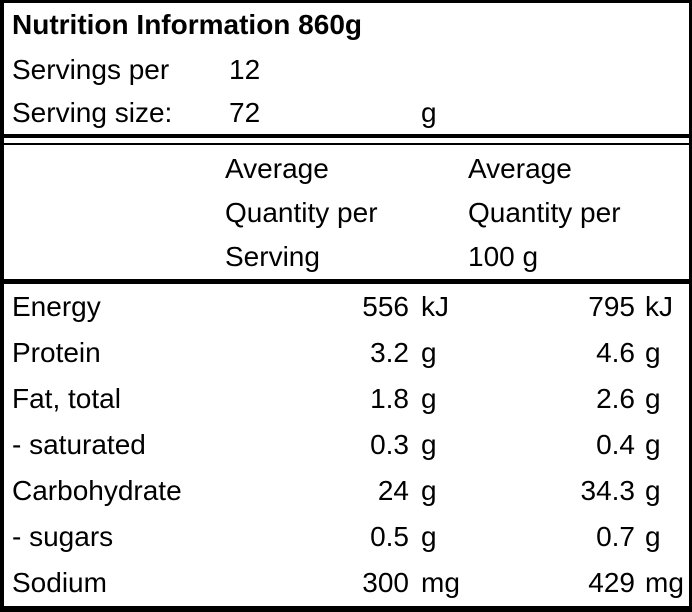 This screenshot has height=612, width=692. I want to click on servings-per-label: Servings per, so click(91, 69).